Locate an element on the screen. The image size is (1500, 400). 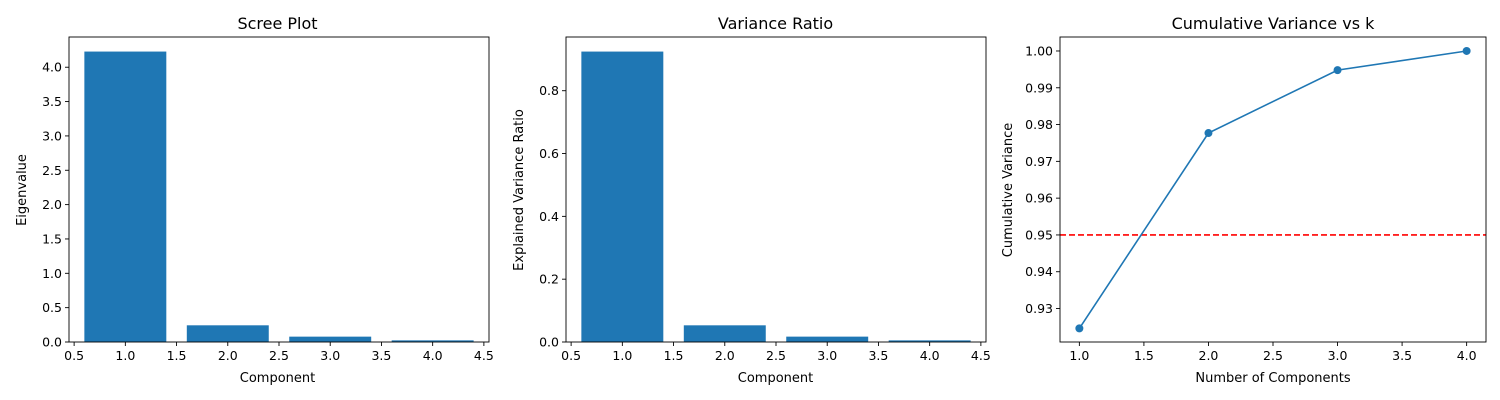
y-tick-label: 0.93 is located at coordinates (1039, 308).